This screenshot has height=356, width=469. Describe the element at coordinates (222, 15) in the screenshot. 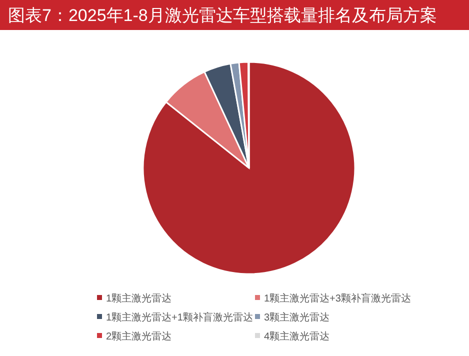

I see `chart-title: 图表7：2025年1-8月激光雷达车型搭载量排名及布局方案` at that location.